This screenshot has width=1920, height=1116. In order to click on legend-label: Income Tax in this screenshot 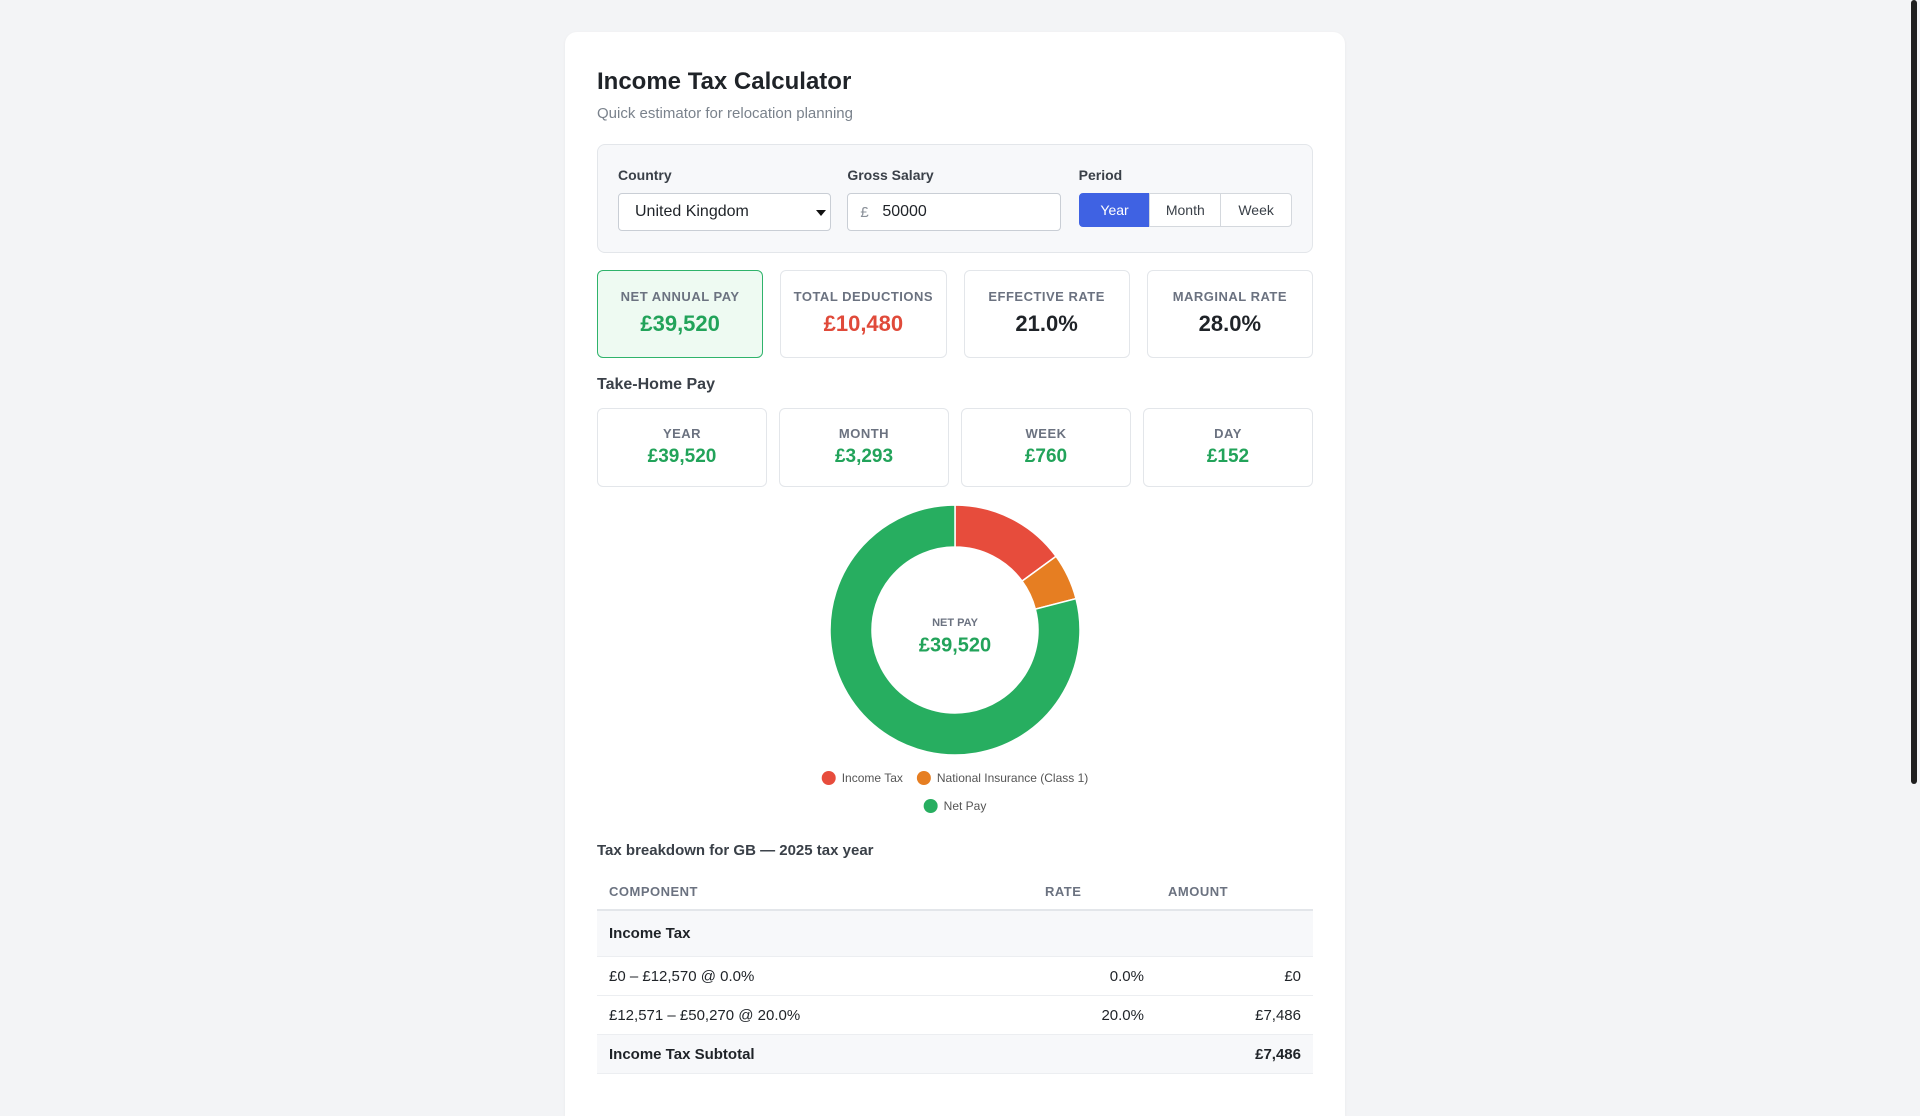, I will do `click(872, 778)`.